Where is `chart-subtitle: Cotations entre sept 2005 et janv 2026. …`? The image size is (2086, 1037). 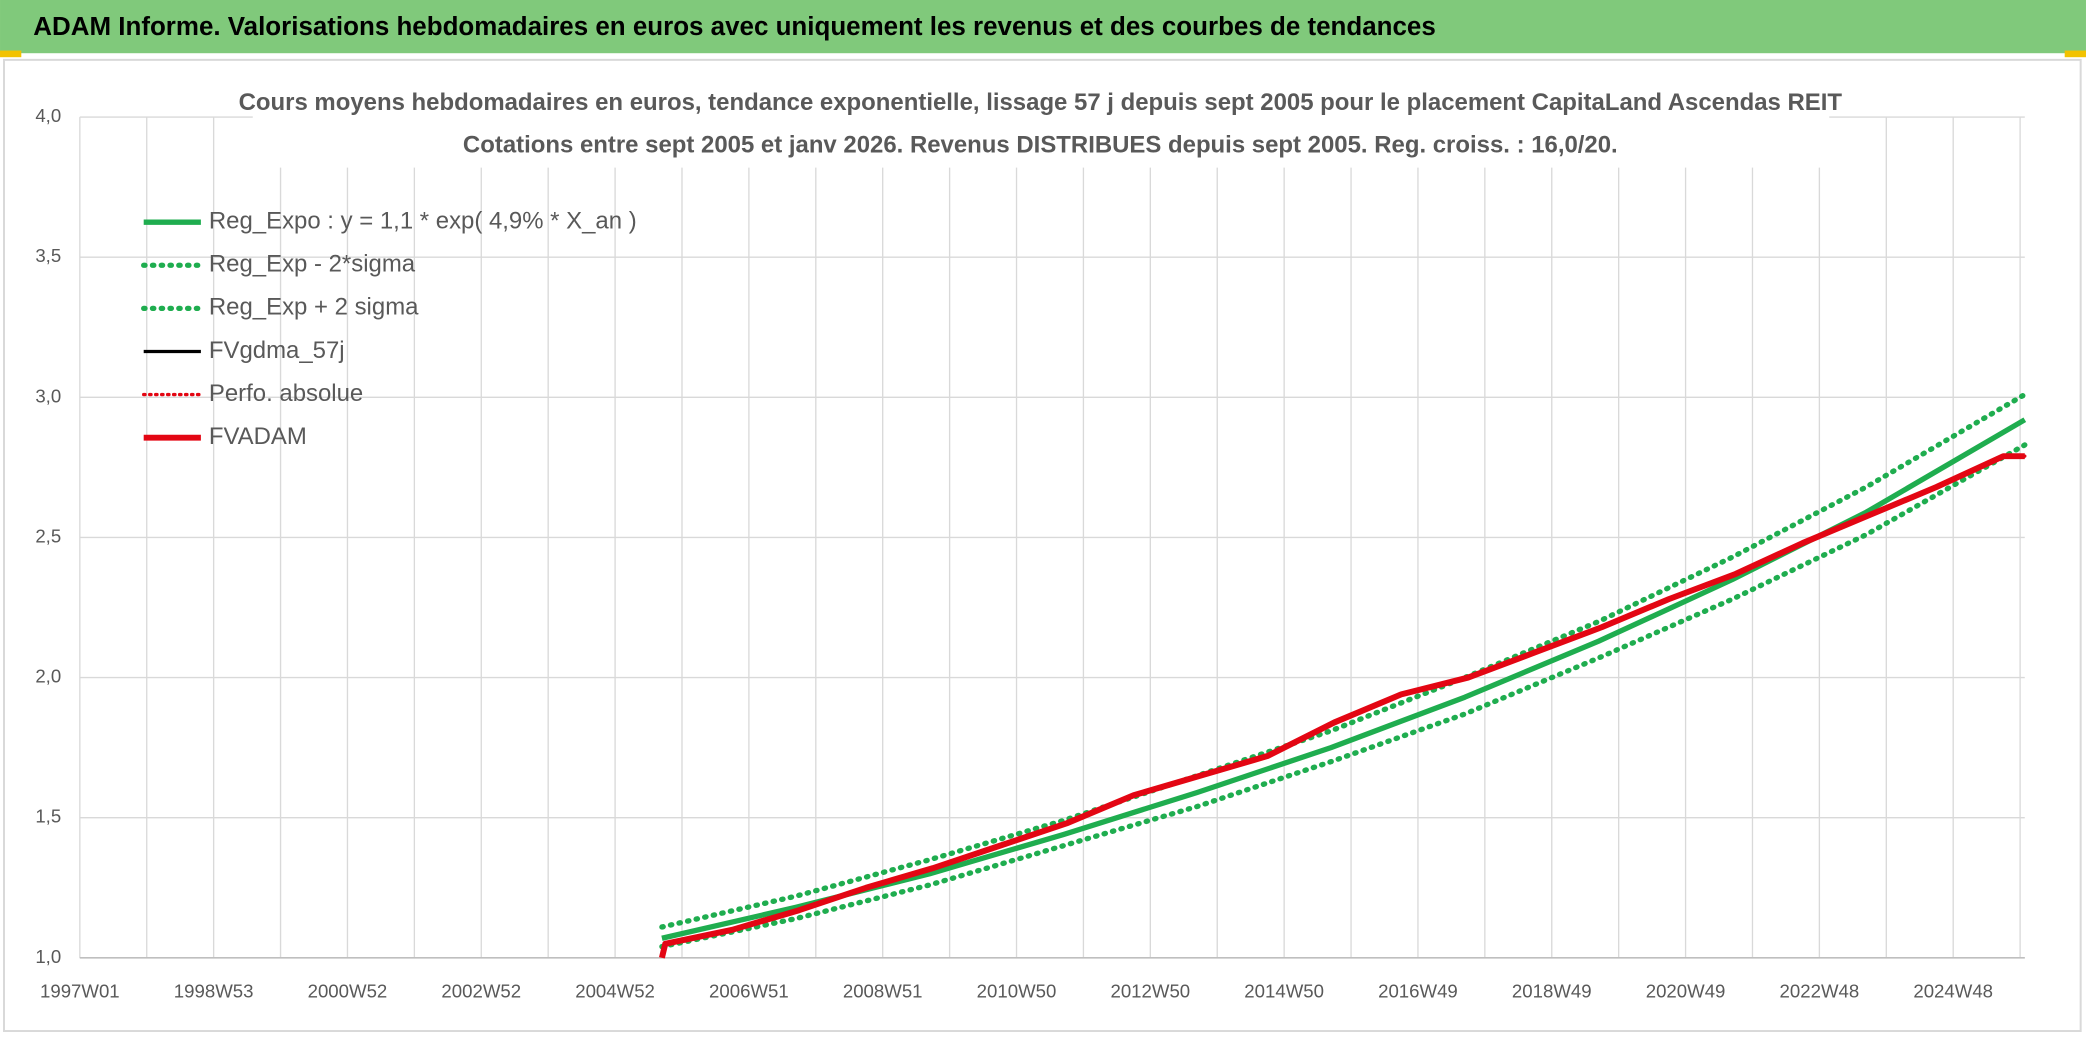
chart-subtitle: Cotations entre sept 2005 et janv 2026. … is located at coordinates (1040, 145).